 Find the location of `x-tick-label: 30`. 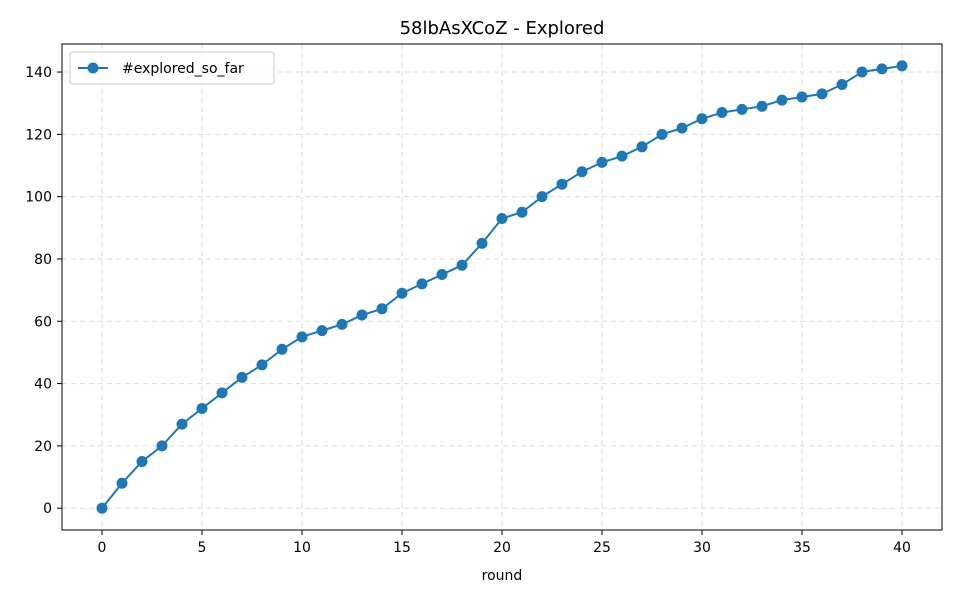

x-tick-label: 30 is located at coordinates (702, 548).